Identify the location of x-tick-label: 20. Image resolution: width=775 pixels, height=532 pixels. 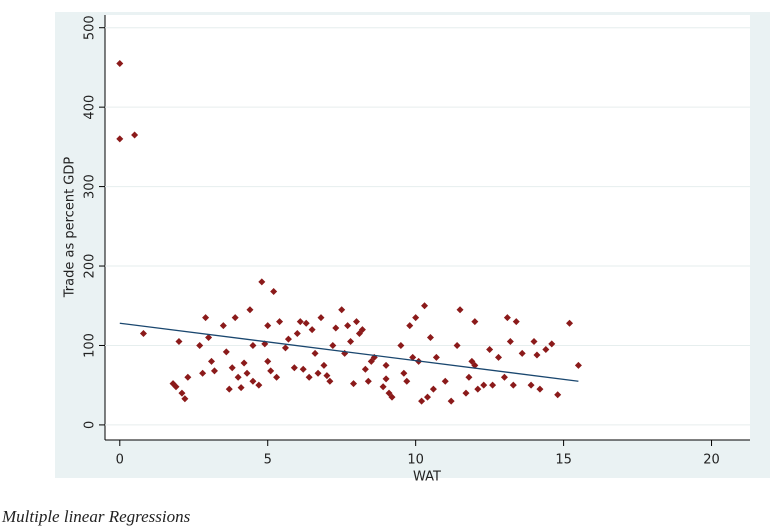
(711, 460).